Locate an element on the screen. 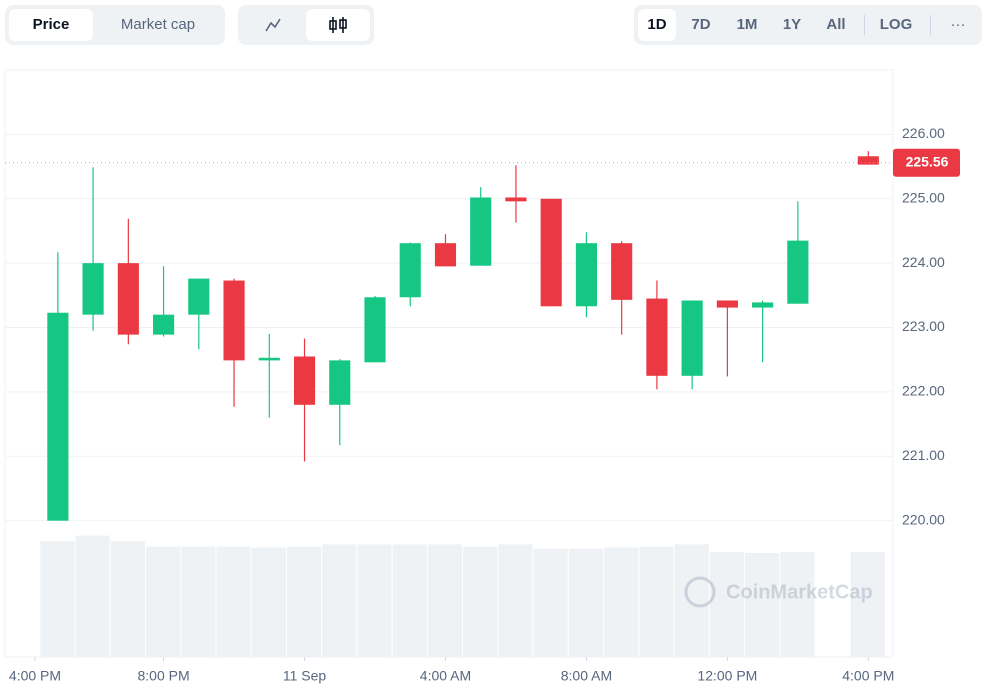 The height and width of the screenshot is (689, 991). tab-group: Price Market cap is located at coordinates (115, 25).